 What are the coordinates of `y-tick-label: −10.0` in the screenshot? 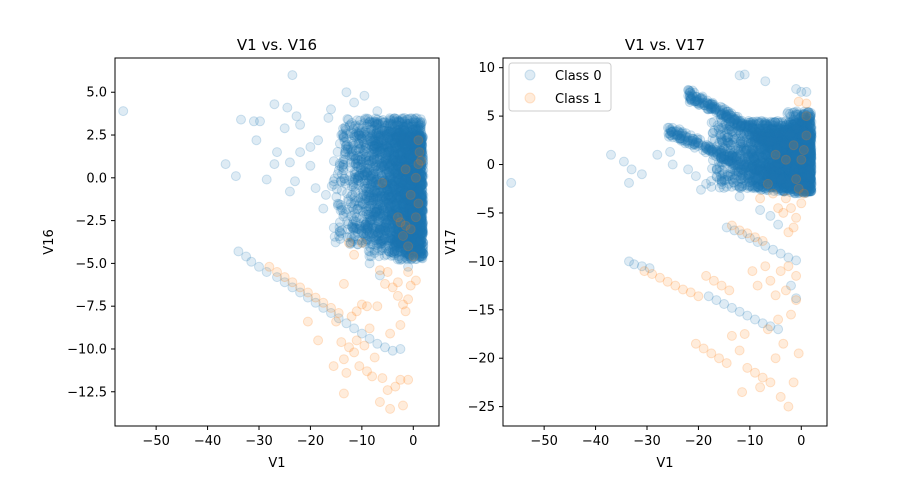 It's located at (87, 349).